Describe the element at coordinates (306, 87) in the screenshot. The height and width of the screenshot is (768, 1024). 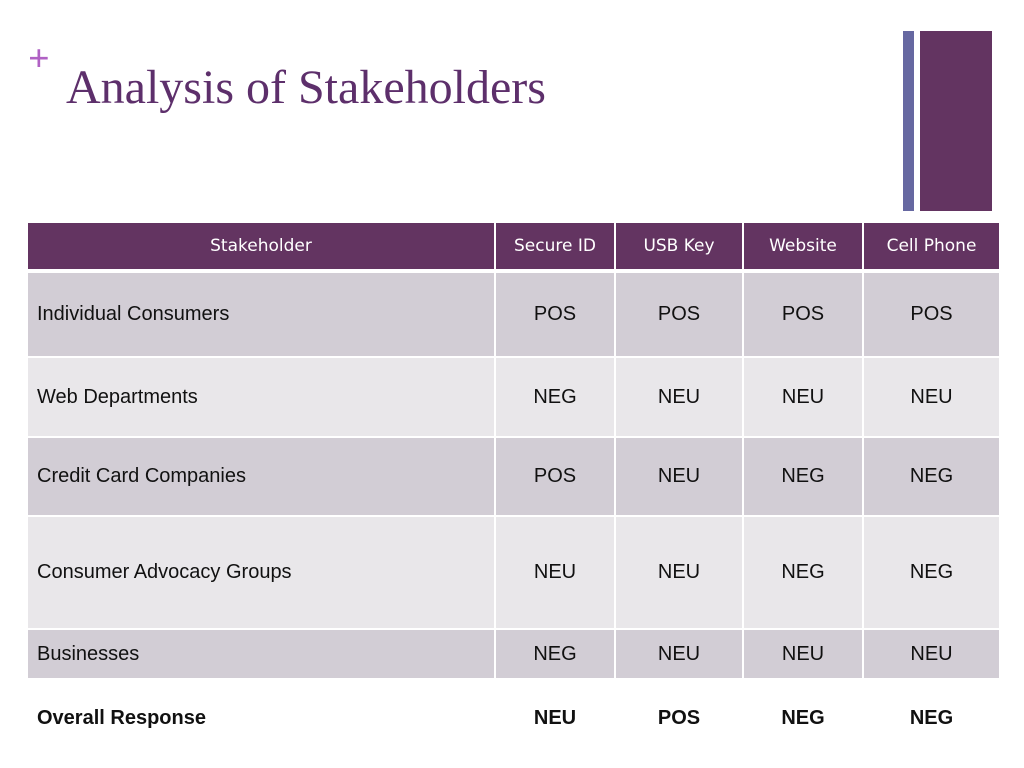
I see `slide-title: Analysis of Stakeholders` at that location.